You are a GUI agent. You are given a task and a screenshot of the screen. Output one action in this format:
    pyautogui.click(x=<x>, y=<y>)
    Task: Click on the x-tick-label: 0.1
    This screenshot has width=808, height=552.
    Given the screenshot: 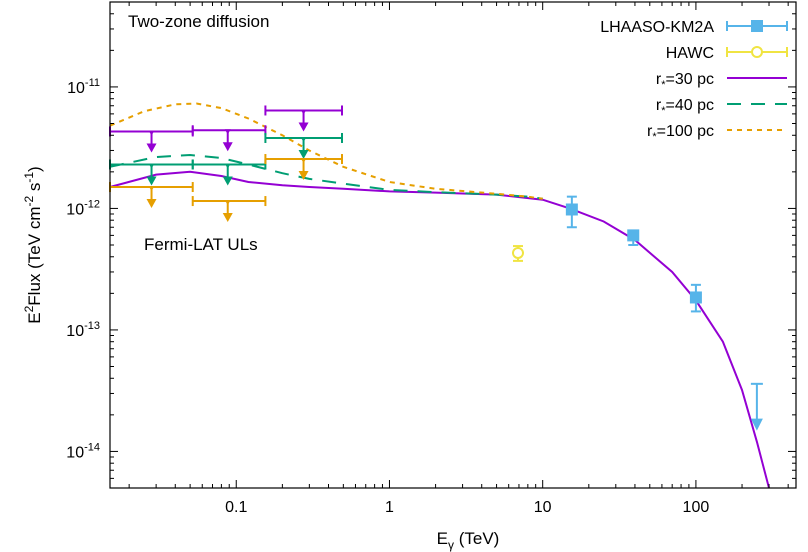 What is the action you would take?
    pyautogui.click(x=236, y=507)
    